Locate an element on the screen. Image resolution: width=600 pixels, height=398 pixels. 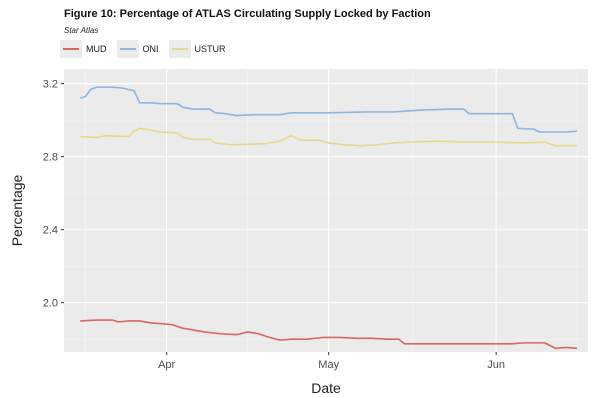
y-tick-label: 2.8 is located at coordinates (50, 158).